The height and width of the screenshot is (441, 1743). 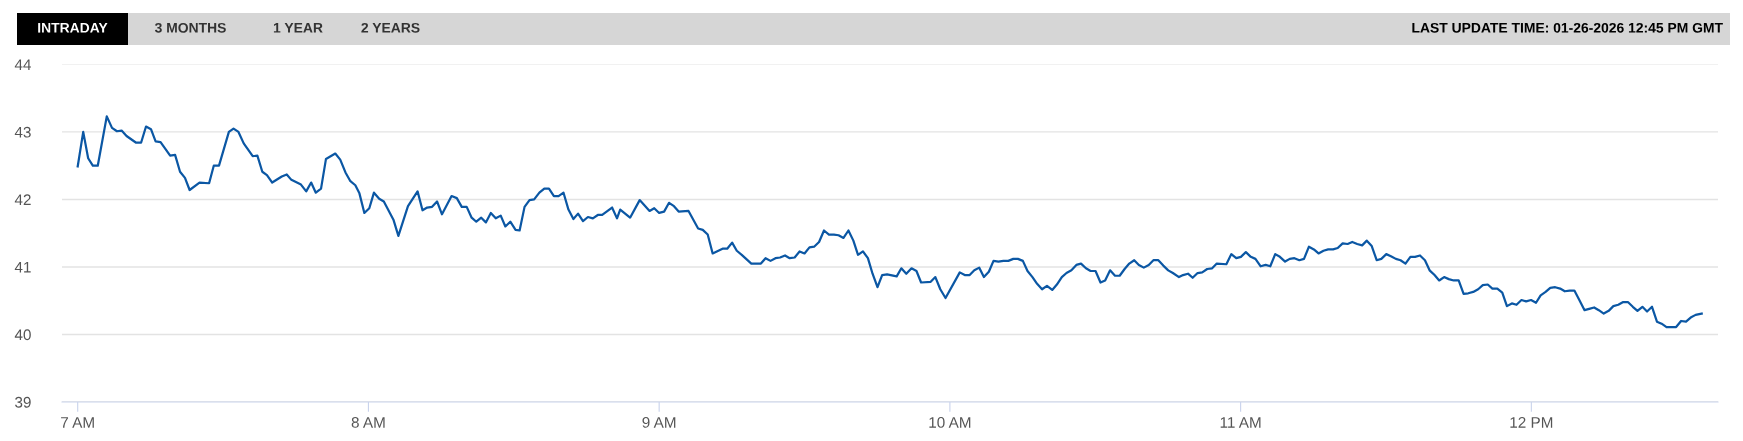 I want to click on x-tick-label: 12 PM, so click(x=1531, y=422).